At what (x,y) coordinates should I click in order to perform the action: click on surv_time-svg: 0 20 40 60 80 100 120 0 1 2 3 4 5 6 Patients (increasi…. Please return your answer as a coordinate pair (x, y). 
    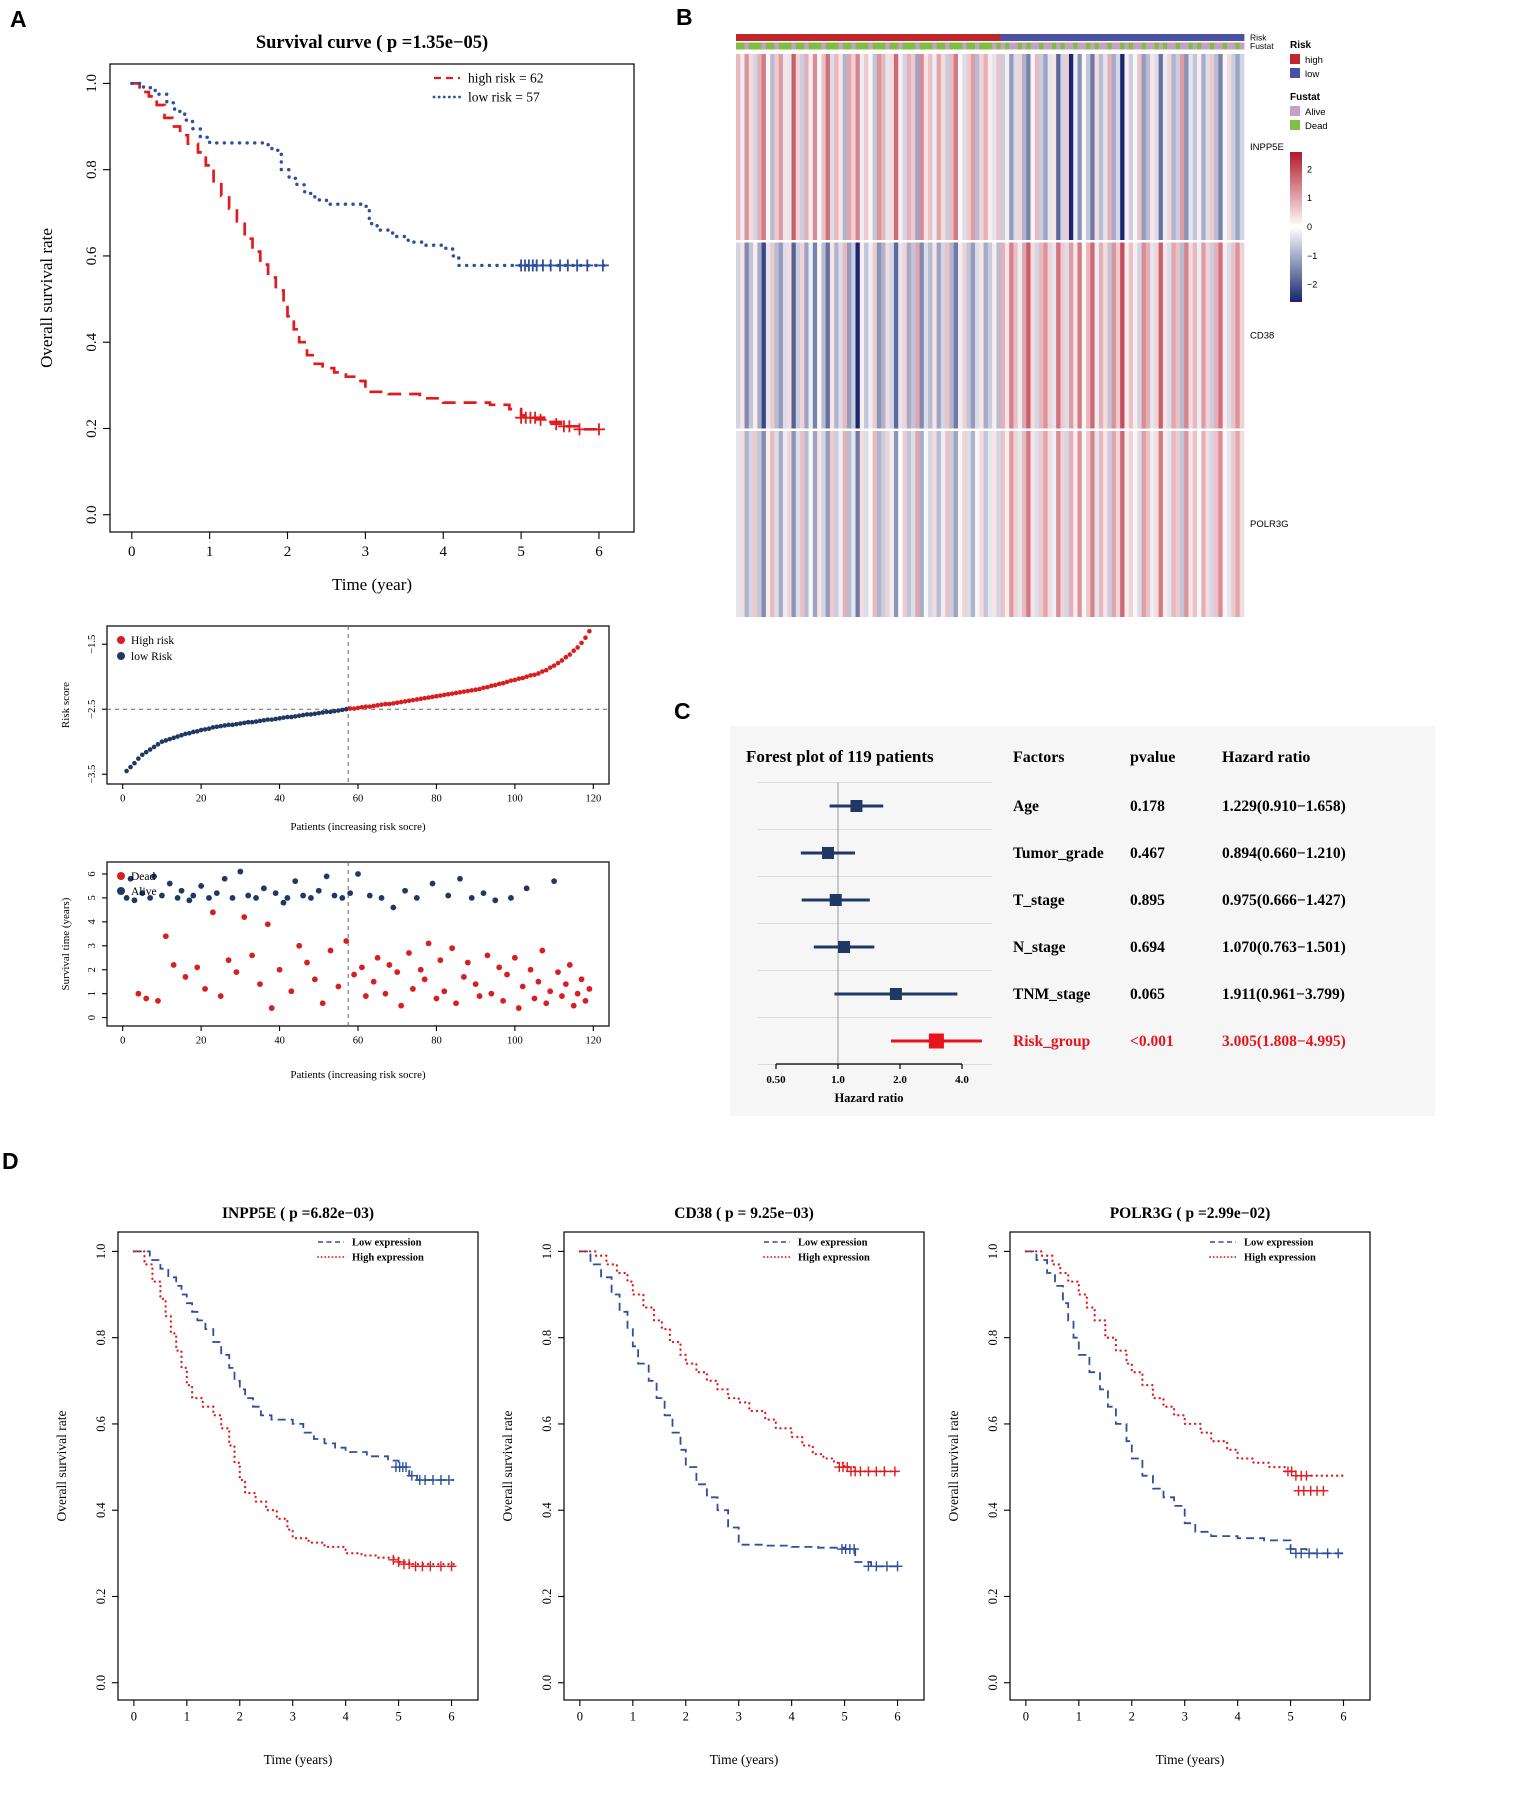
    Looking at the image, I should click on (335, 971).